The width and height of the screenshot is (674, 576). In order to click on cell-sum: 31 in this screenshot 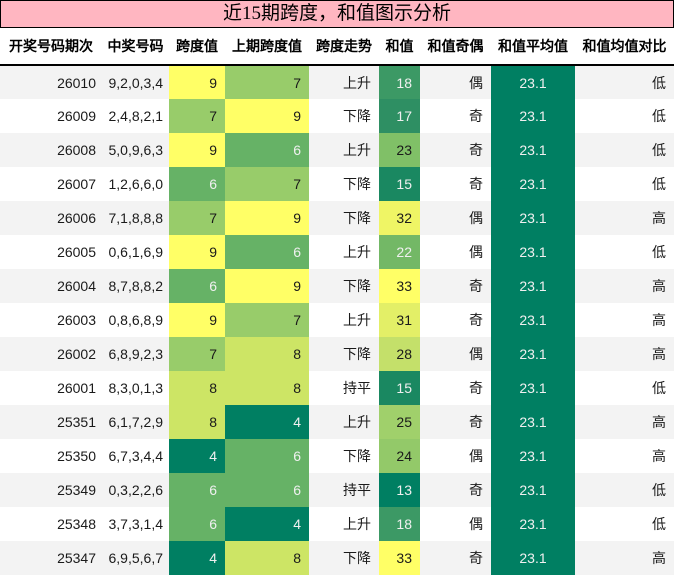, I will do `click(399, 320)`.